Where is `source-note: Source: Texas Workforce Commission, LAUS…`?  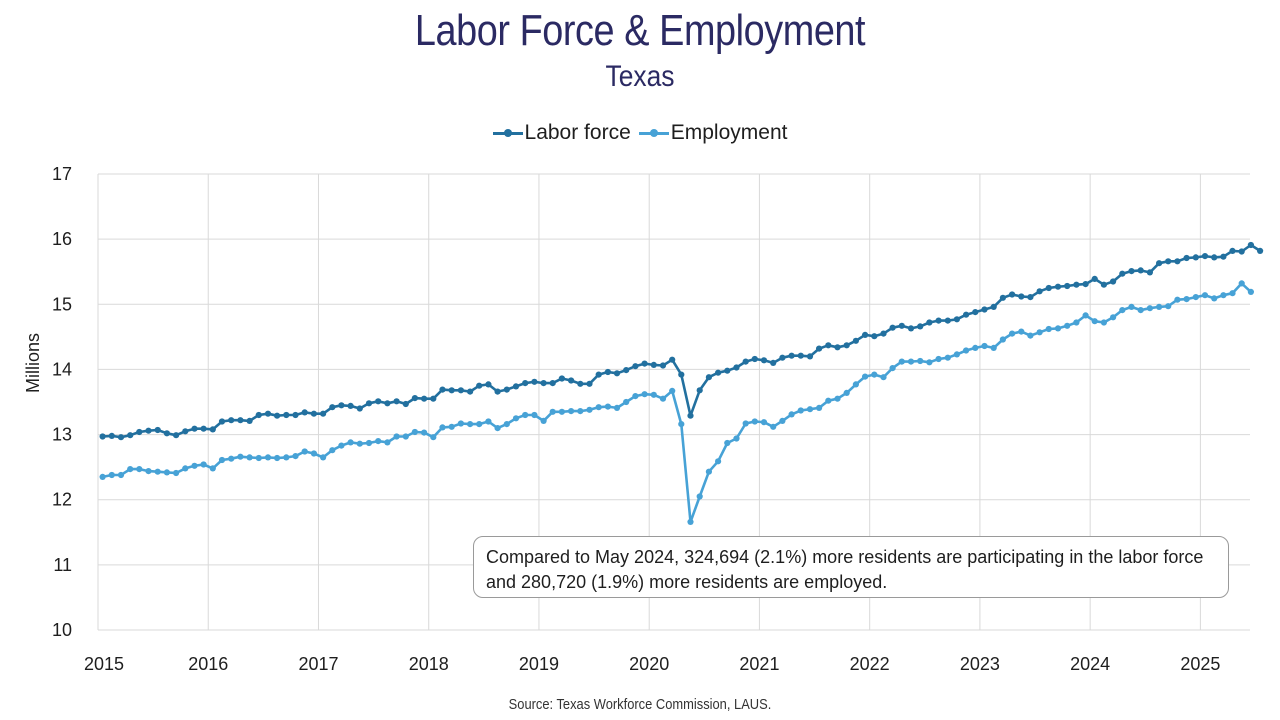 source-note: Source: Texas Workforce Commission, LAUS… is located at coordinates (640, 704).